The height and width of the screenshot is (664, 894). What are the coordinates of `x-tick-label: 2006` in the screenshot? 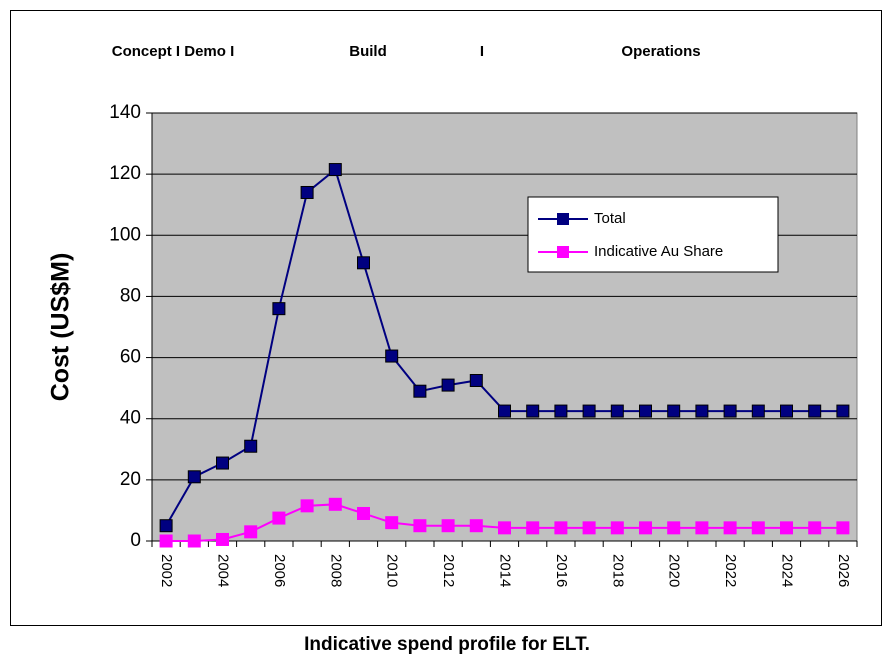 It's located at (279, 570).